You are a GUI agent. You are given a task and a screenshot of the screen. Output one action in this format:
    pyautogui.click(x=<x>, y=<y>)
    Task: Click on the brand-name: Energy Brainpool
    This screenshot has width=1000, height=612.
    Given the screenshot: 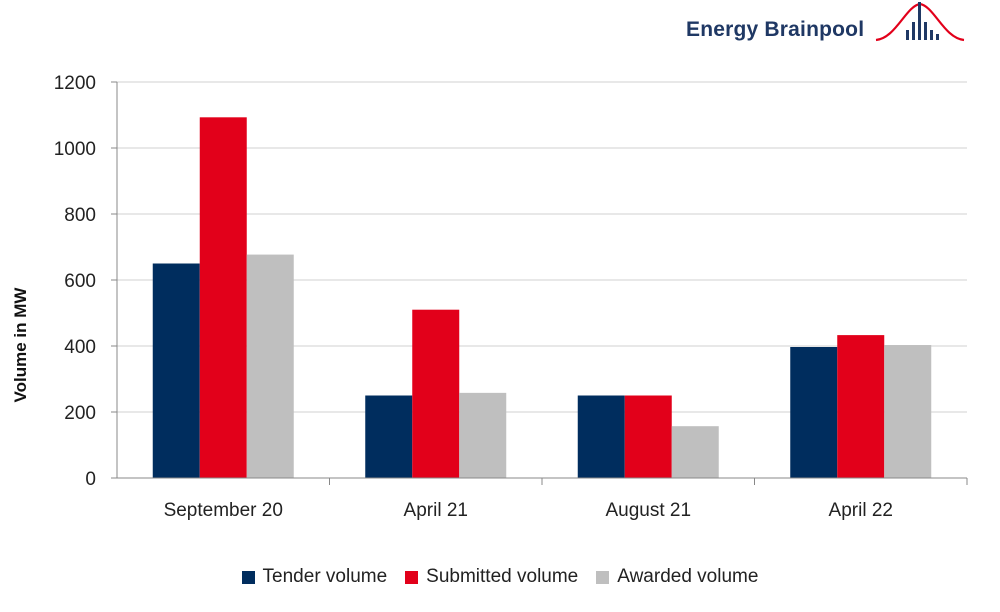 What is the action you would take?
    pyautogui.click(x=775, y=29)
    